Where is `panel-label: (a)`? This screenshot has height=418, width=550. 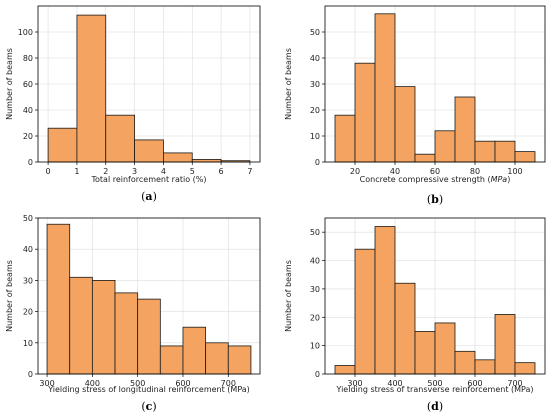 panel-label: (a) is located at coordinates (149, 196).